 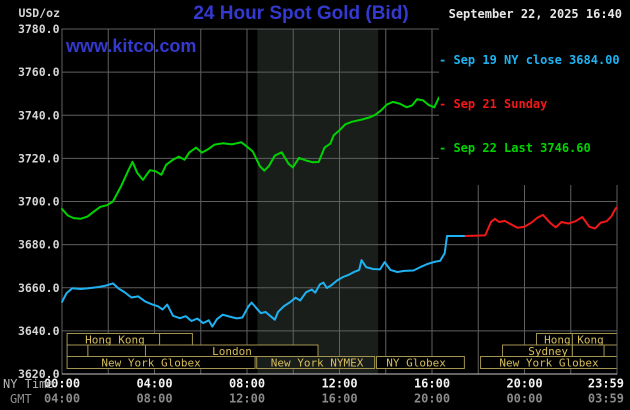 What do you see at coordinates (21, 399) in the screenshot?
I see `gmt-row-label: GMT` at bounding box center [21, 399].